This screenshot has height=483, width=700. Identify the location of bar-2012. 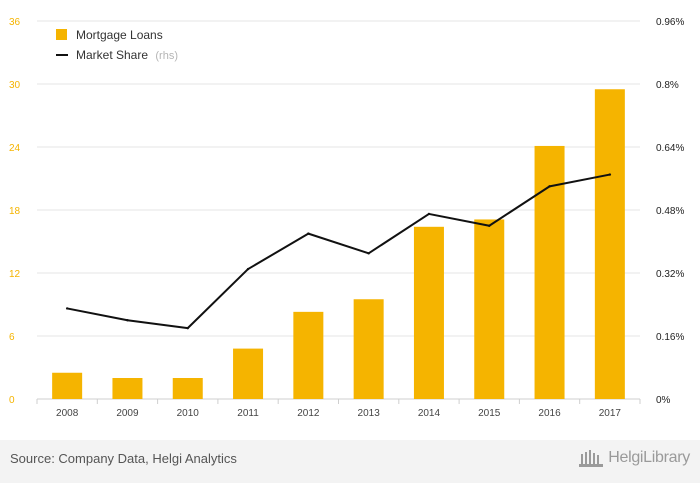
(308, 355).